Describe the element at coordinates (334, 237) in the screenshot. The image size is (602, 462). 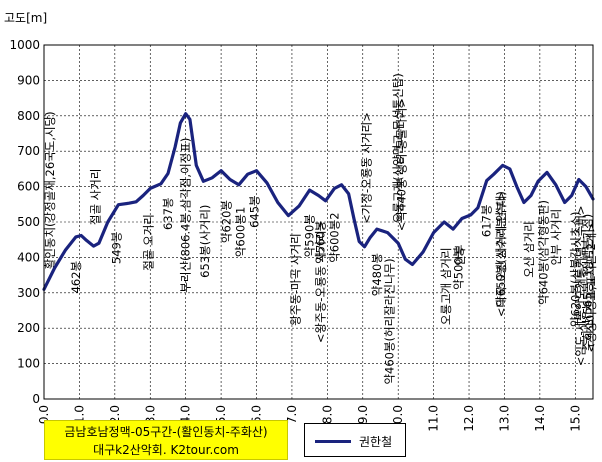
I see `annotation-label: 약600봉2` at that location.